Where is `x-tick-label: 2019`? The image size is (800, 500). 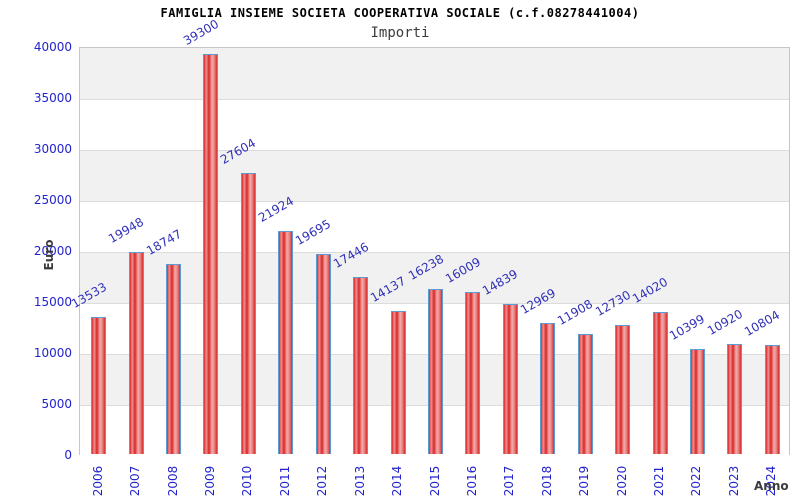
x-tick-label: 2019 is located at coordinates (584, 481).